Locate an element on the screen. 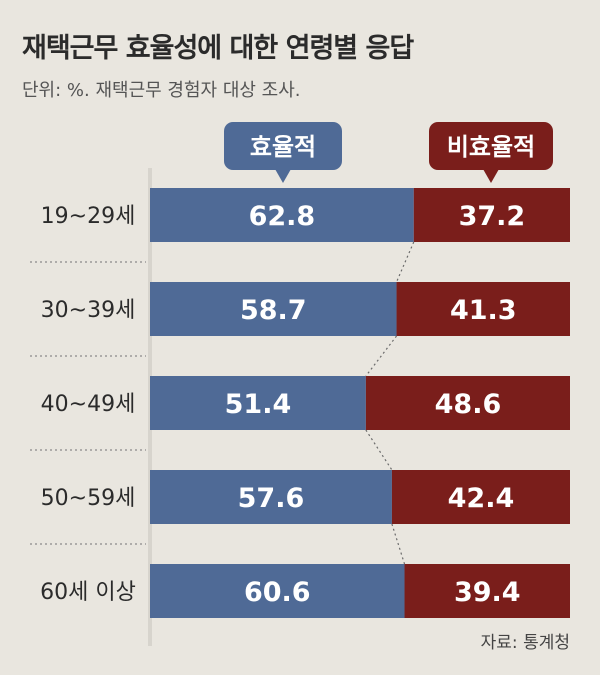 The width and height of the screenshot is (600, 675). value-label-efficient: 57.6 is located at coordinates (271, 498).